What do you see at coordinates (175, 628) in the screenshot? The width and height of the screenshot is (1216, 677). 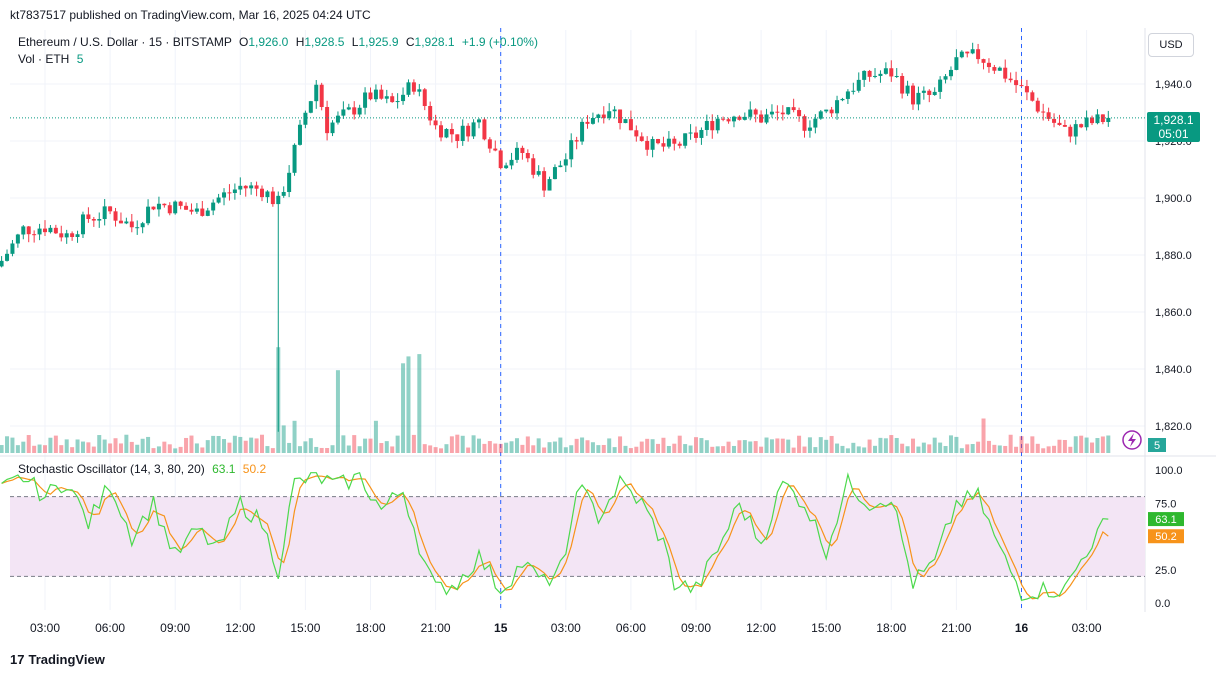 I see `time-tick-label: 09:00` at bounding box center [175, 628].